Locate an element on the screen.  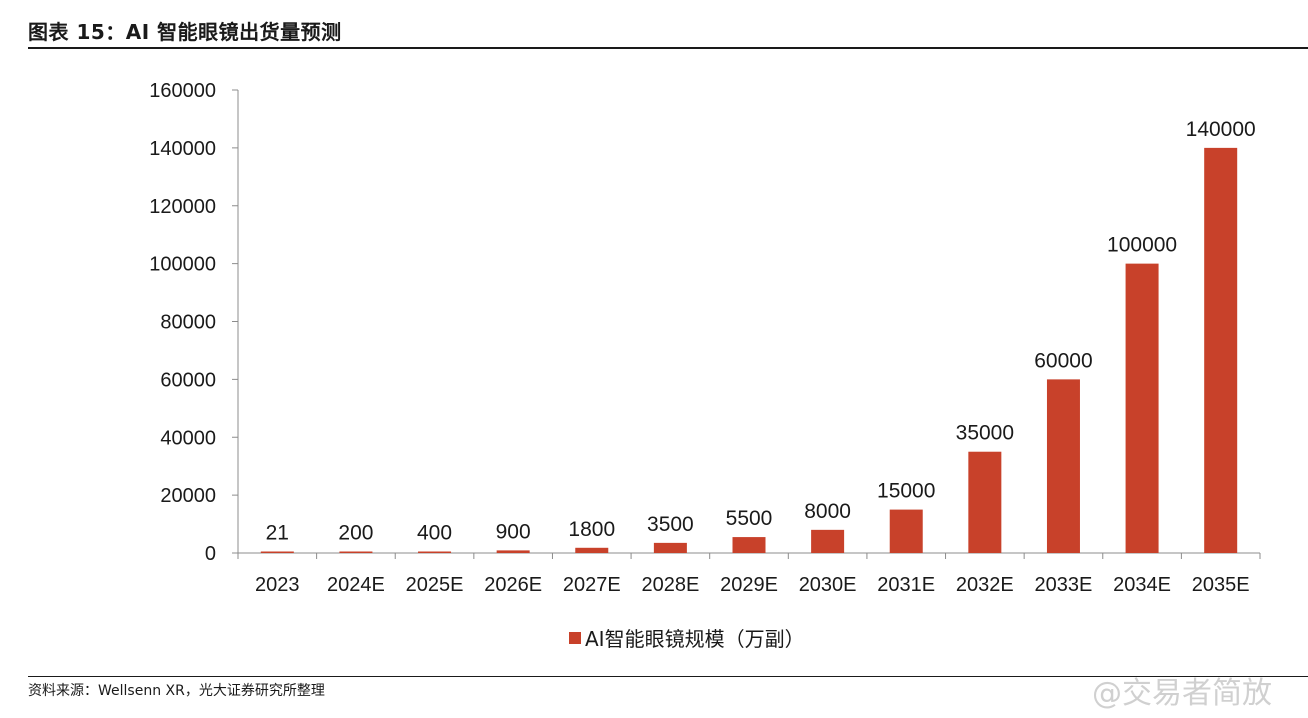
x-tick-label: 2030E is located at coordinates (828, 585).